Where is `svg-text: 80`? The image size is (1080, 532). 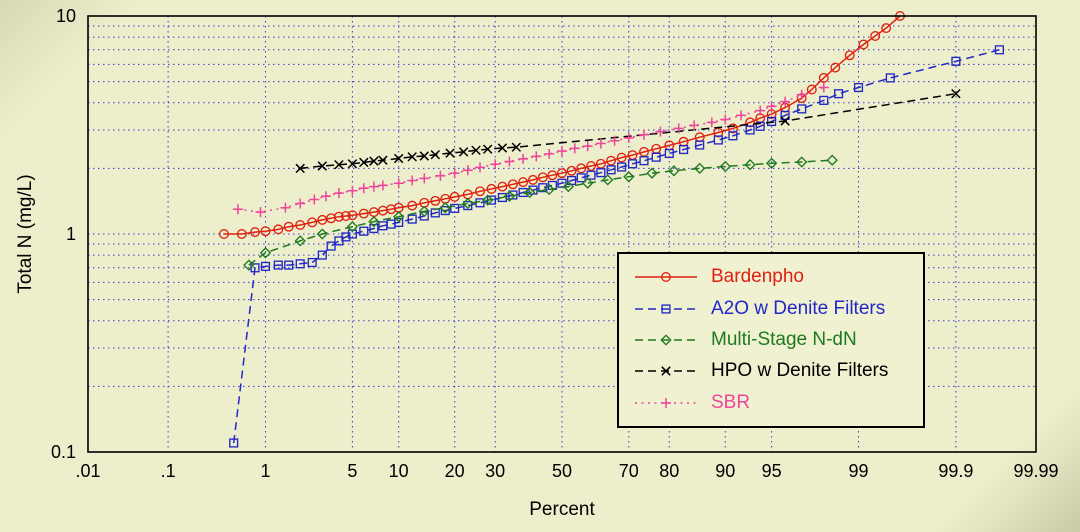 svg-text: 80 is located at coordinates (669, 471).